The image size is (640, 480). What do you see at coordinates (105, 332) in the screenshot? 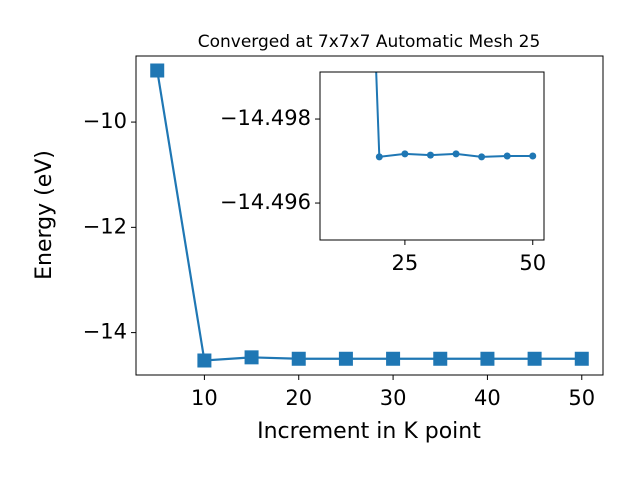
I see `y-tick-label: −14` at bounding box center [105, 332].